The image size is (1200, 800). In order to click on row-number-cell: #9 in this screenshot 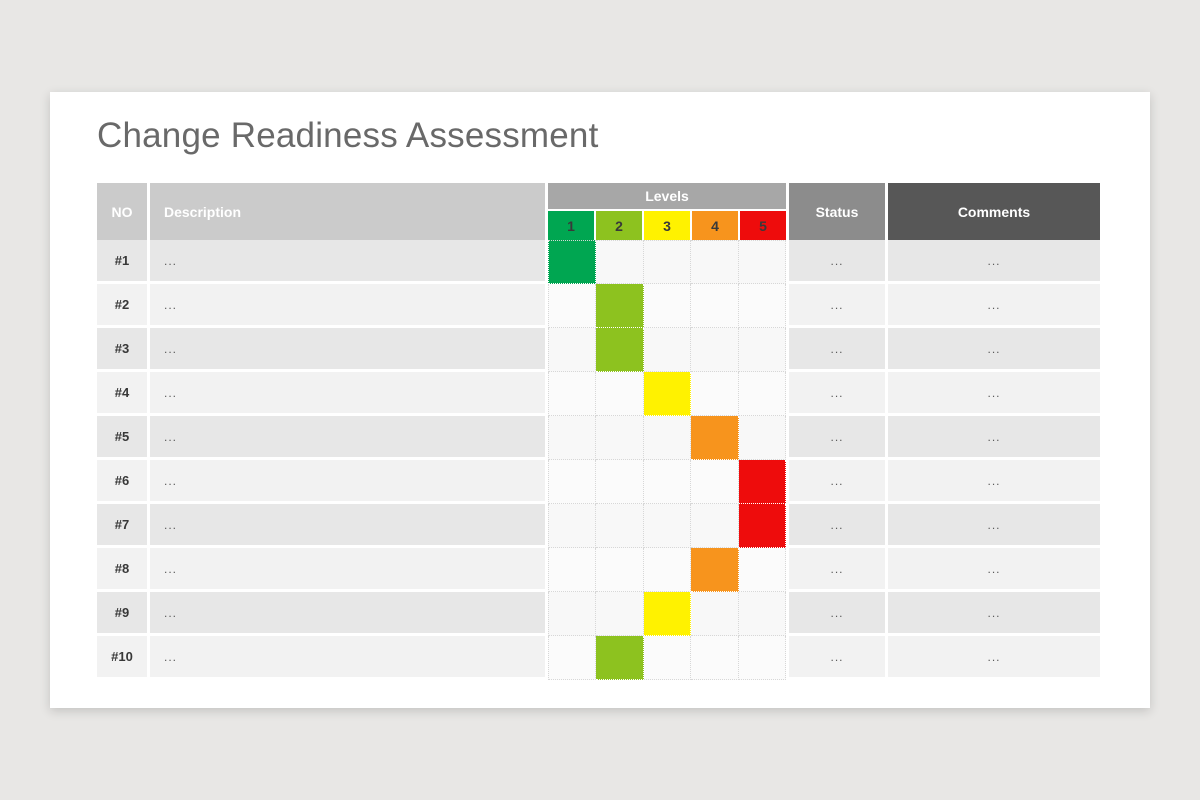, I will do `click(122, 612)`.